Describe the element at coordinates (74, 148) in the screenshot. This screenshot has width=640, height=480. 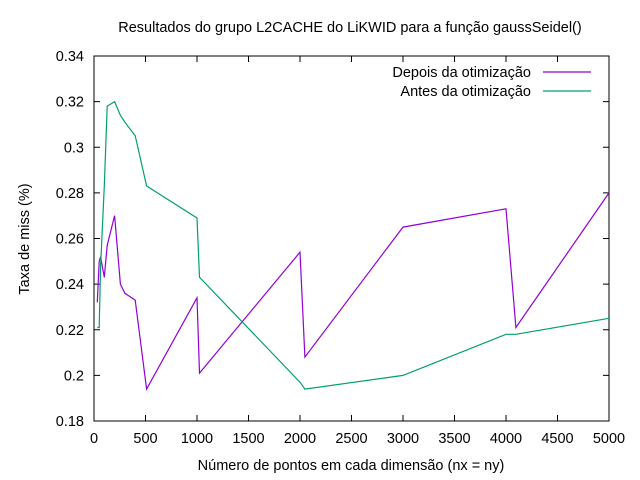
I see `y-tick-label: 0.3` at that location.